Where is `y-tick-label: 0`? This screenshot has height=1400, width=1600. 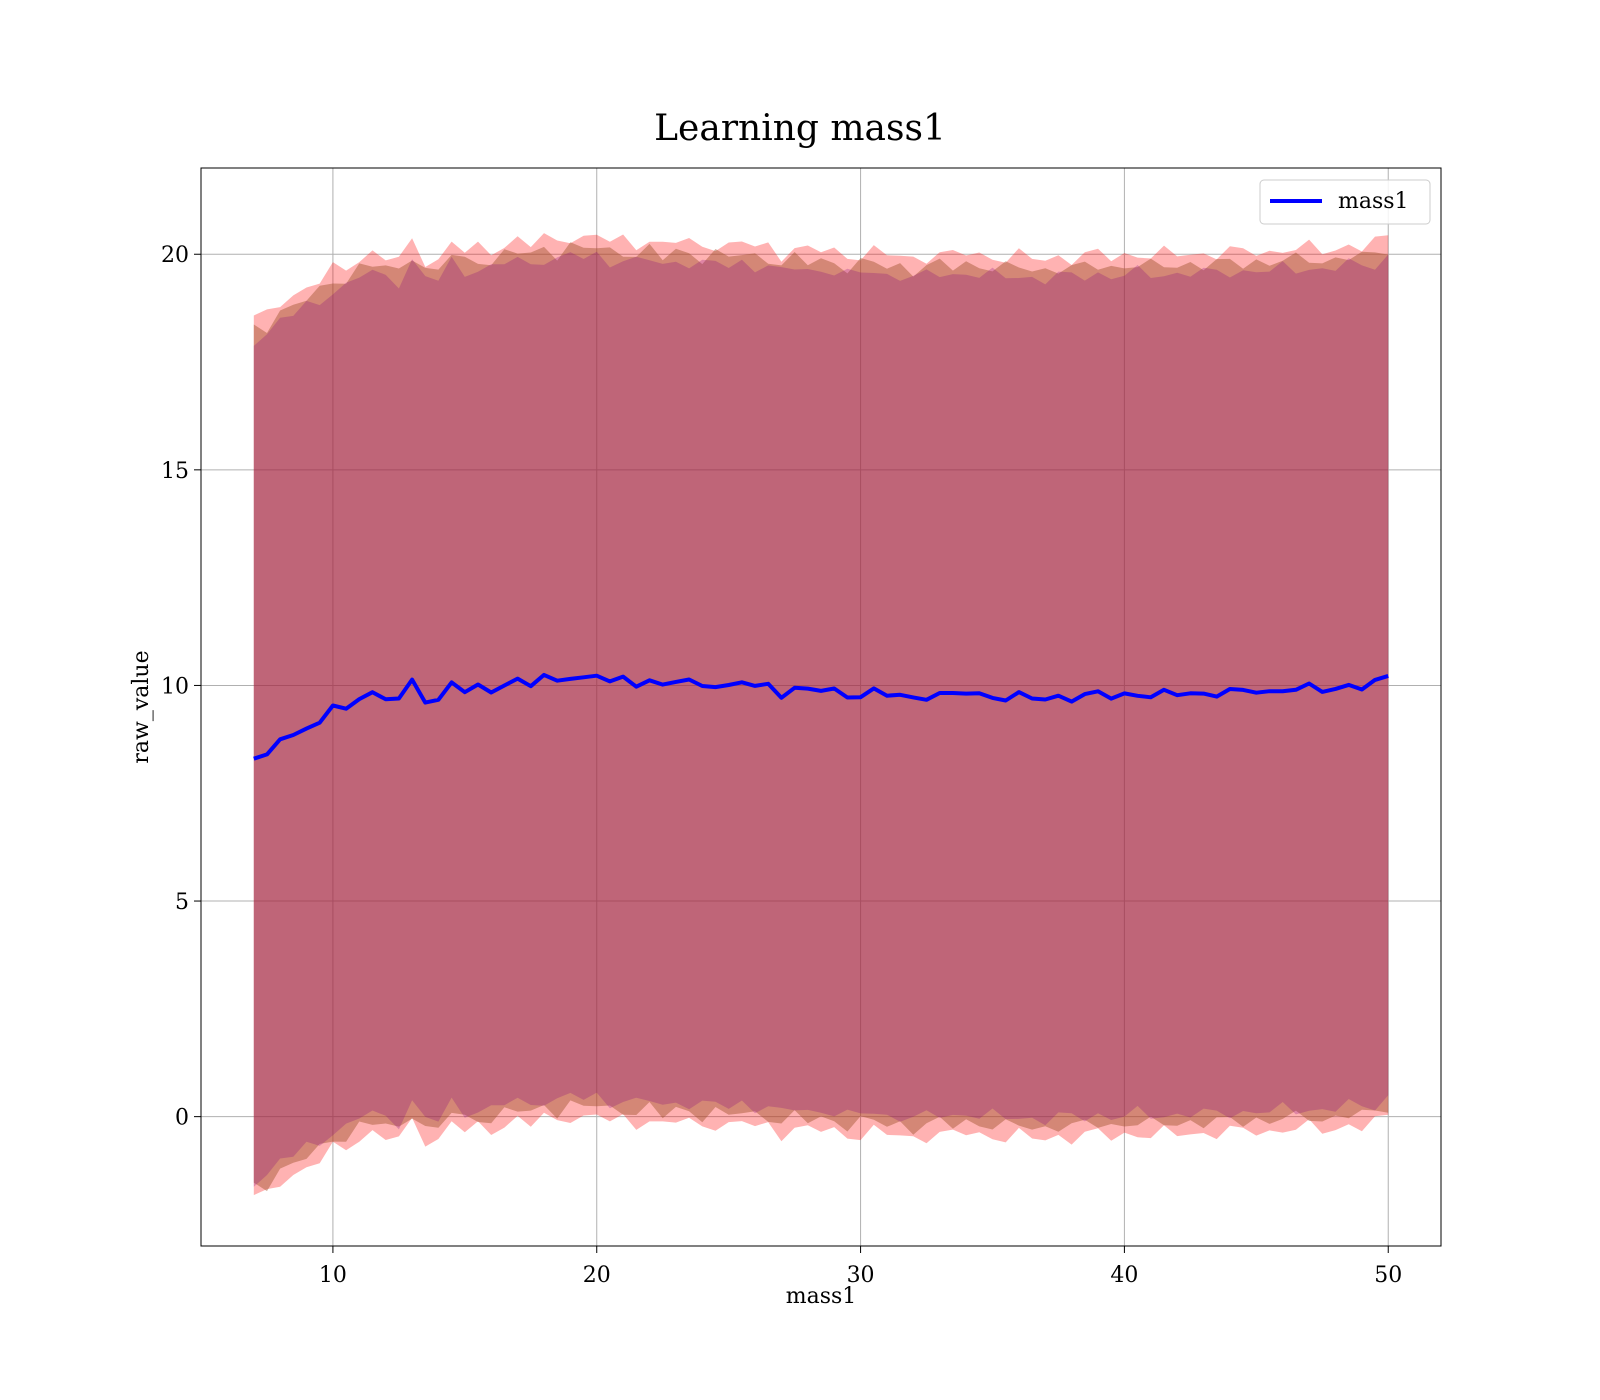
y-tick-label: 0 is located at coordinates (182, 1118).